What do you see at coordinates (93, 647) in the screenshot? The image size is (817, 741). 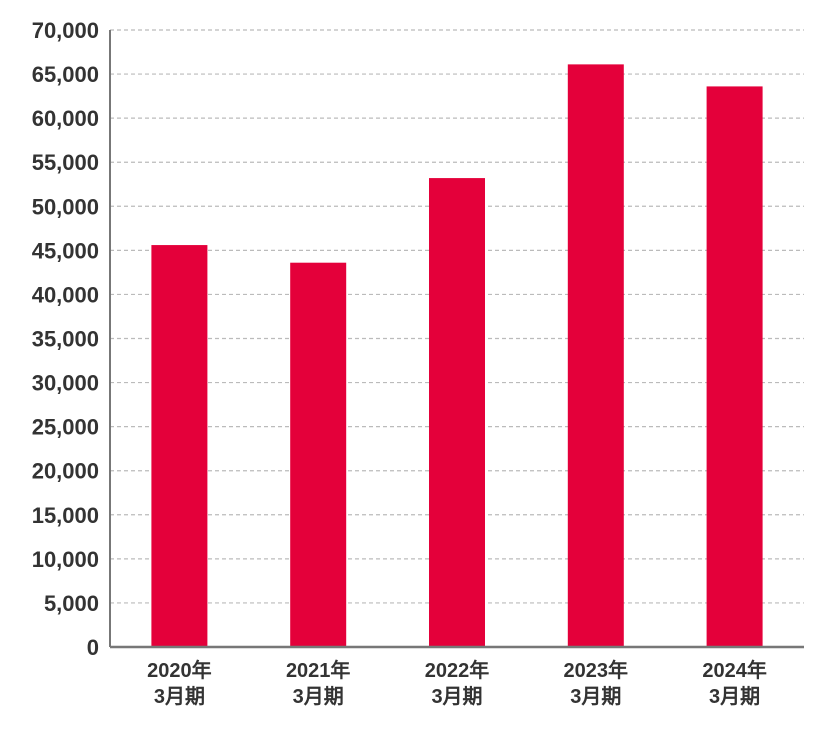 I see `y-tick-label: 0` at bounding box center [93, 647].